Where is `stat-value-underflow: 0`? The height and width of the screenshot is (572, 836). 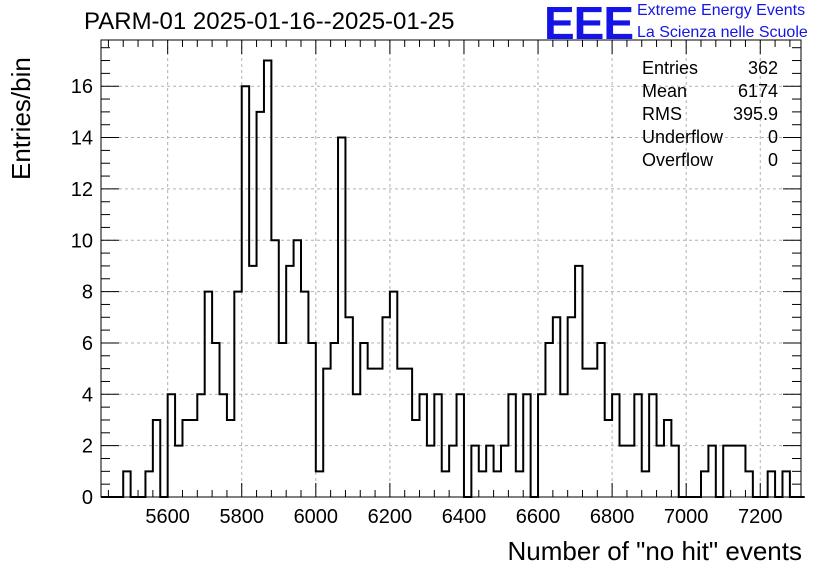 stat-value-underflow: 0 is located at coordinates (772, 137).